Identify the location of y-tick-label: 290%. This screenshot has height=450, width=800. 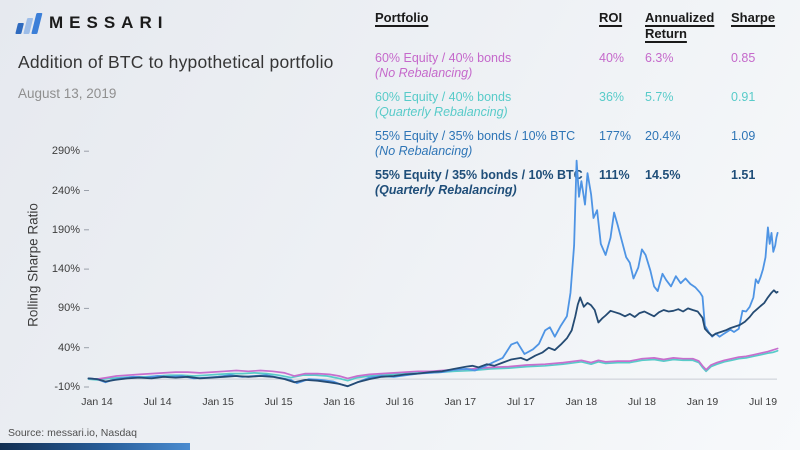
(65, 151).